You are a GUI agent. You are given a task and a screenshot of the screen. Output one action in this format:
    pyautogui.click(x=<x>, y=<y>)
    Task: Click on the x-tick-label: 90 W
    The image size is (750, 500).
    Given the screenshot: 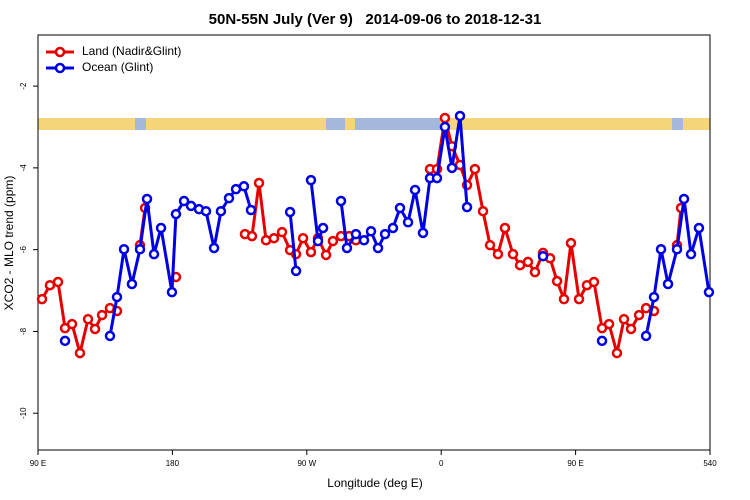 What is the action you would take?
    pyautogui.click(x=306, y=463)
    